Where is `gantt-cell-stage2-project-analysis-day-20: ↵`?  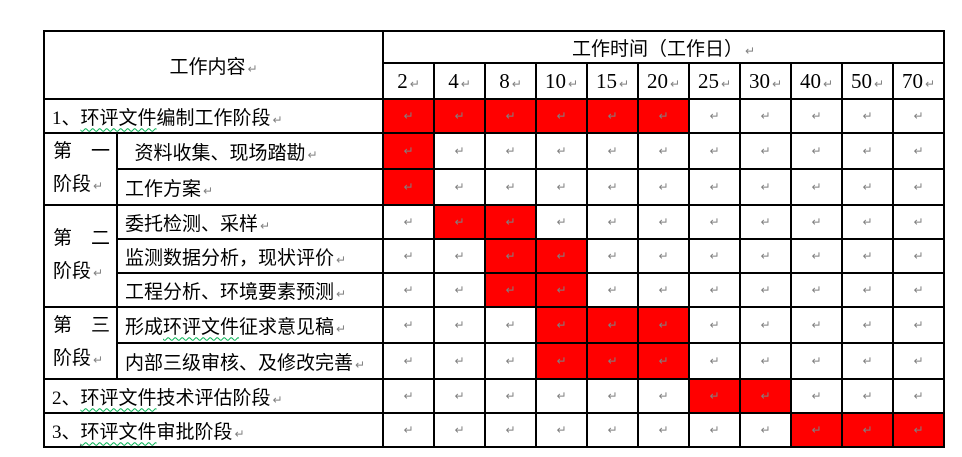
gantt-cell-stage2-project-analysis-day-20: ↵ is located at coordinates (663, 290).